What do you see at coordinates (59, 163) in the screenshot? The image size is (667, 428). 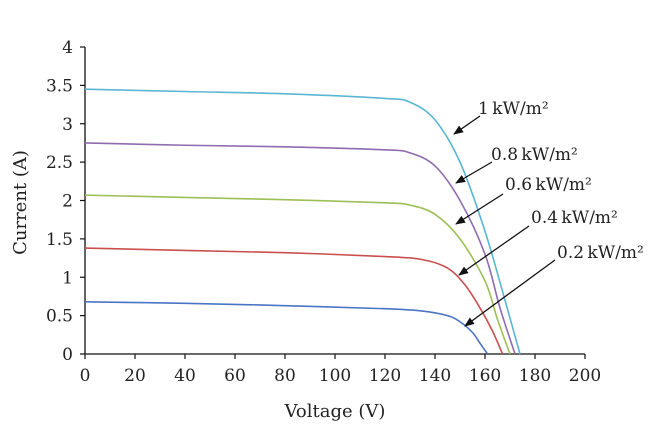 I see `y-tick-label: 2.5` at bounding box center [59, 163].